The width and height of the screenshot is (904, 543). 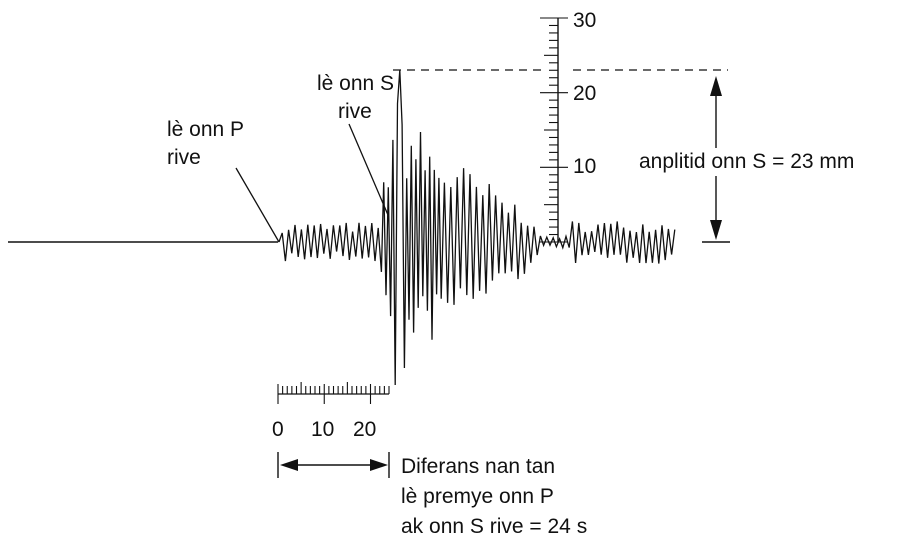 What do you see at coordinates (584, 93) in the screenshot?
I see `amplitude-tick-20: 20` at bounding box center [584, 93].